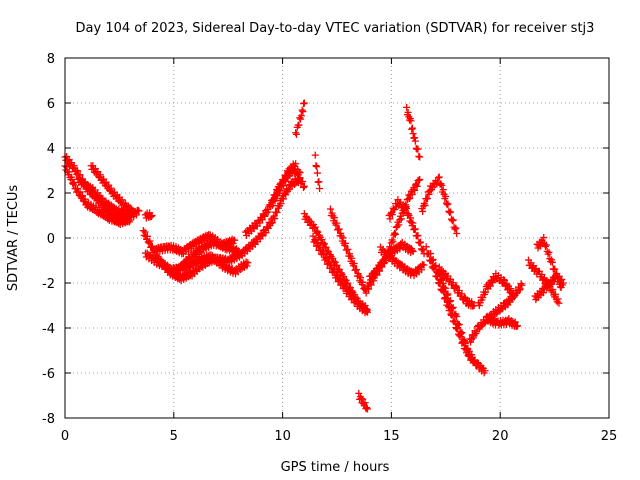 Image resolution: width=640 pixels, height=480 pixels. I want to click on series-t21, so click(406, 227).